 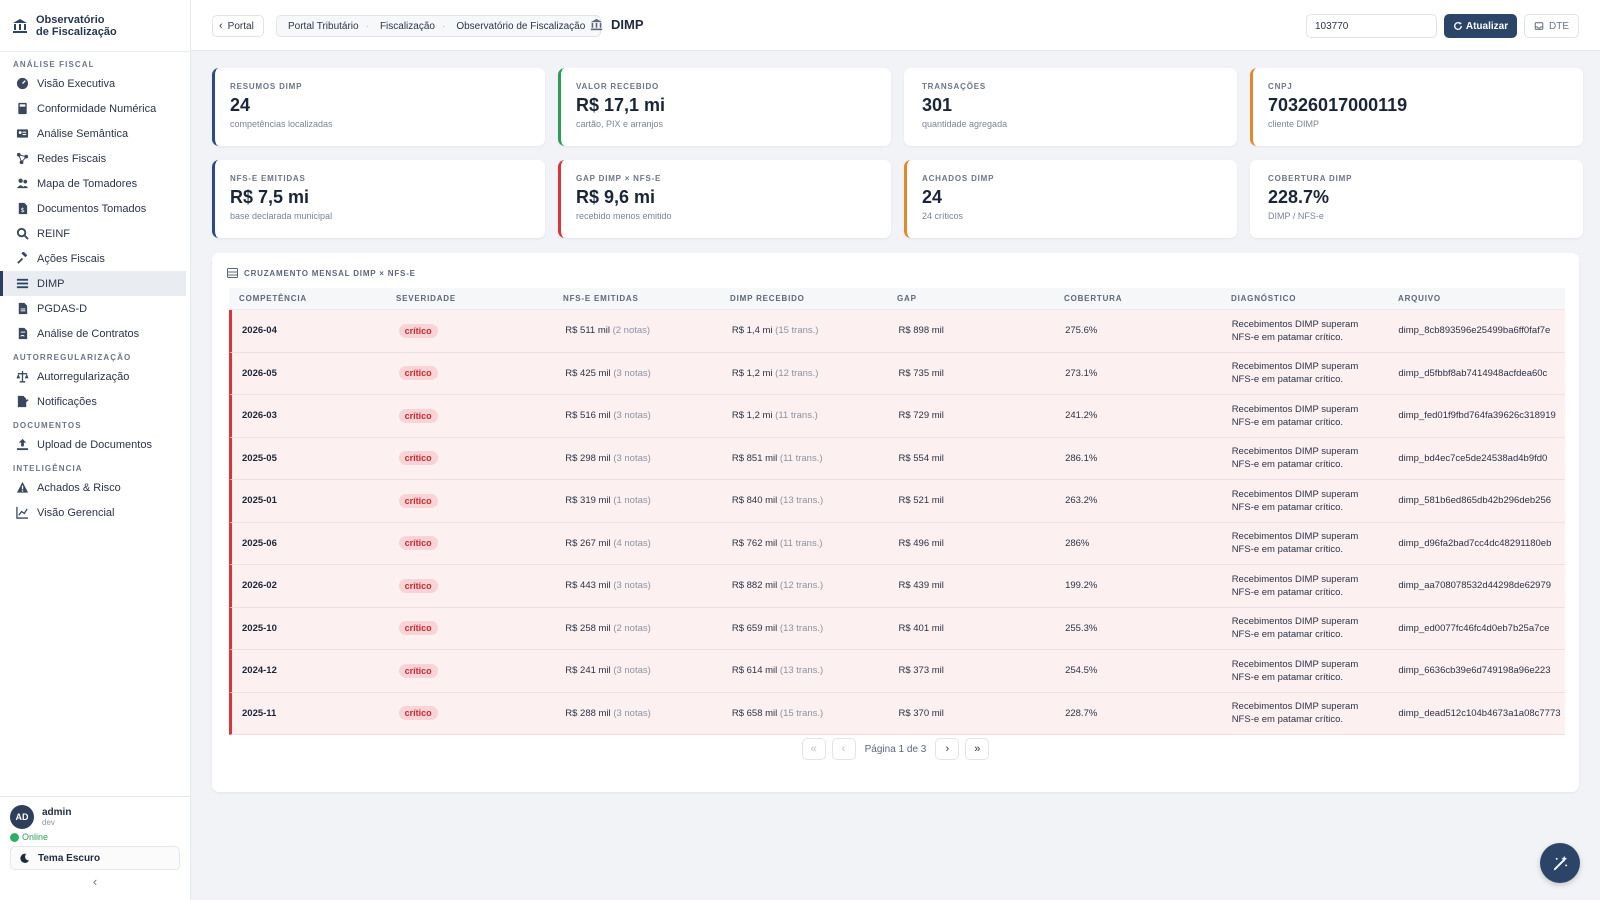 I want to click on cell-dimp: R$ 882 mil (12 trans.), so click(x=815, y=585).